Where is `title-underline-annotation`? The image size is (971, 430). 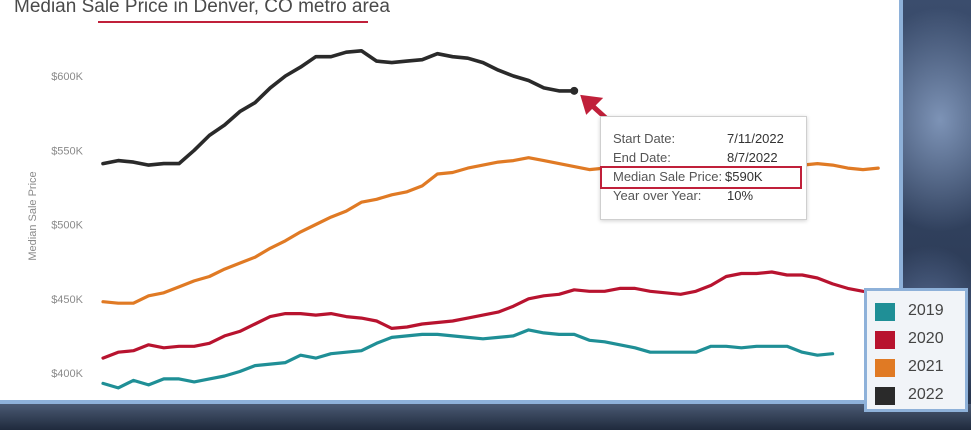 title-underline-annotation is located at coordinates (233, 22).